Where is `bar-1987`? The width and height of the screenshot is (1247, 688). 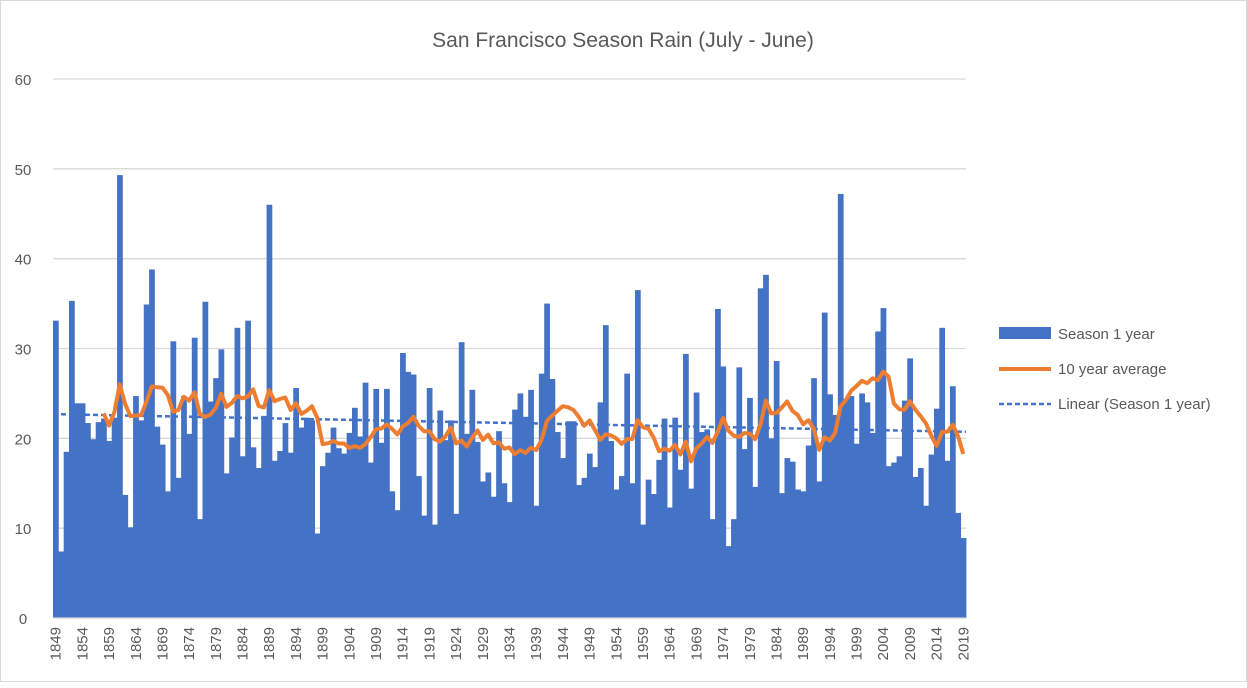
bar-1987 is located at coordinates (792, 539).